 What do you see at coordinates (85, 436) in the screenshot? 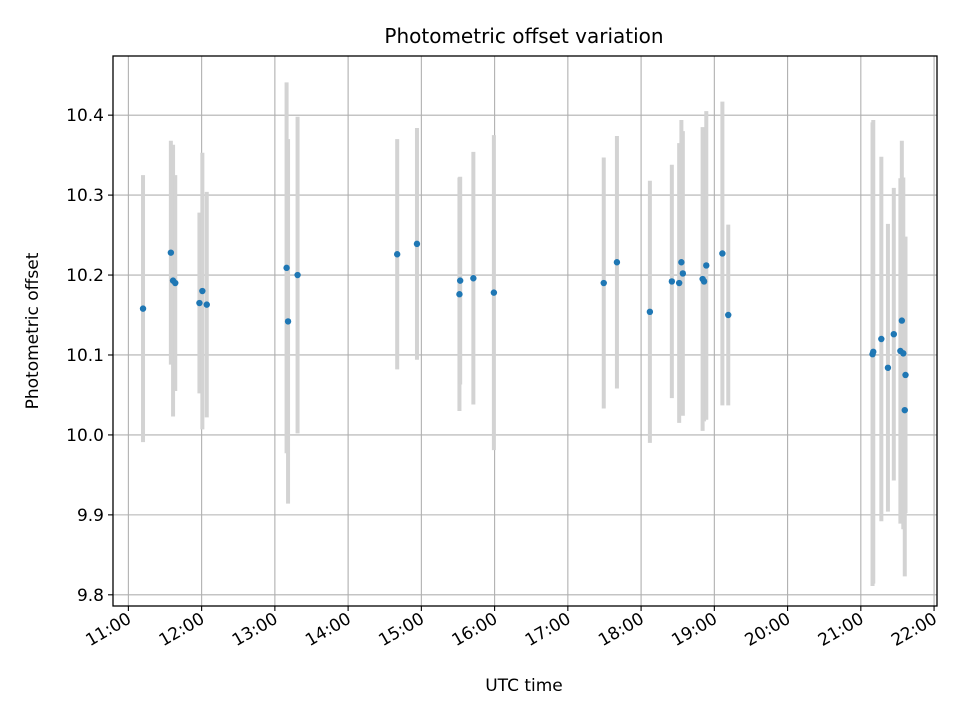
I see `y-tick-label: 10.0` at bounding box center [85, 436].